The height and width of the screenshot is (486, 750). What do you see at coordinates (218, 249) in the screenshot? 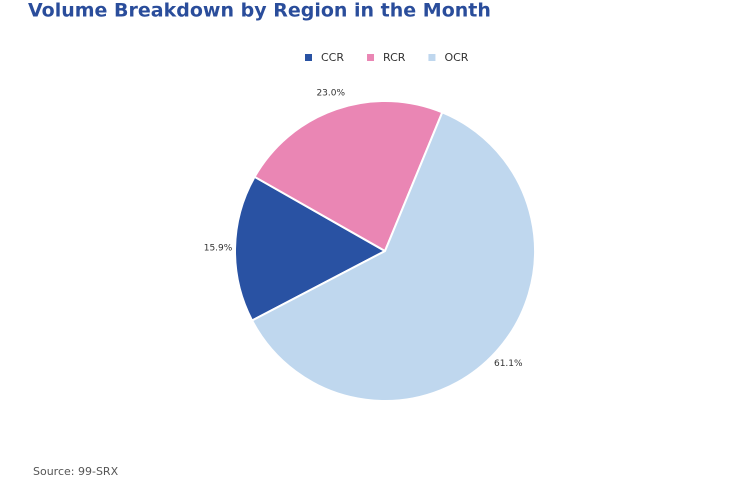
I see `data-label: 15.9%` at bounding box center [218, 249].